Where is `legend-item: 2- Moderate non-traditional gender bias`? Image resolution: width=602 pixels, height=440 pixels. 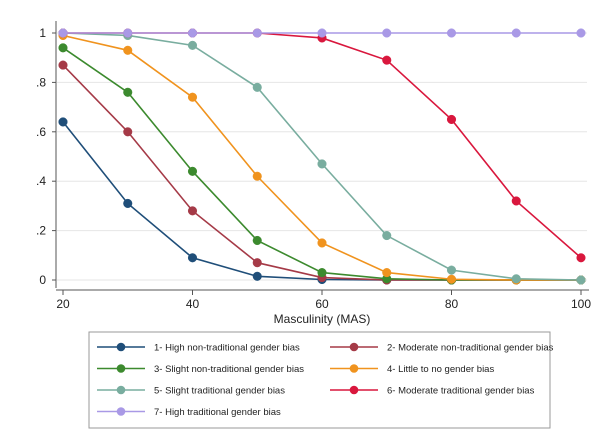
legend-item: 2- Moderate non-traditional gender bias is located at coordinates (442, 348).